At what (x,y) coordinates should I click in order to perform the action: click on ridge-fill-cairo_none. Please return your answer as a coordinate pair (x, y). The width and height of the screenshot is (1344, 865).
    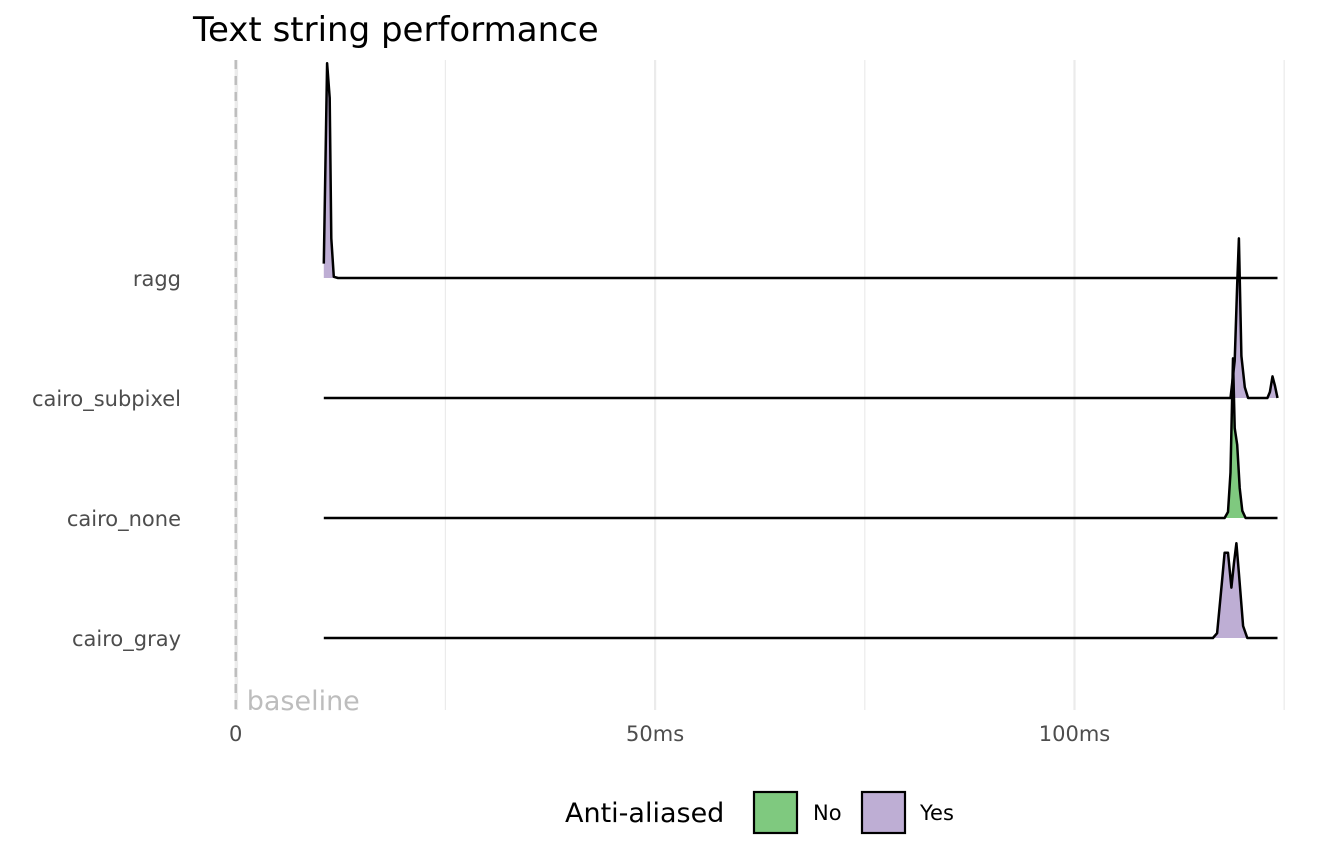
    Looking at the image, I should click on (800, 438).